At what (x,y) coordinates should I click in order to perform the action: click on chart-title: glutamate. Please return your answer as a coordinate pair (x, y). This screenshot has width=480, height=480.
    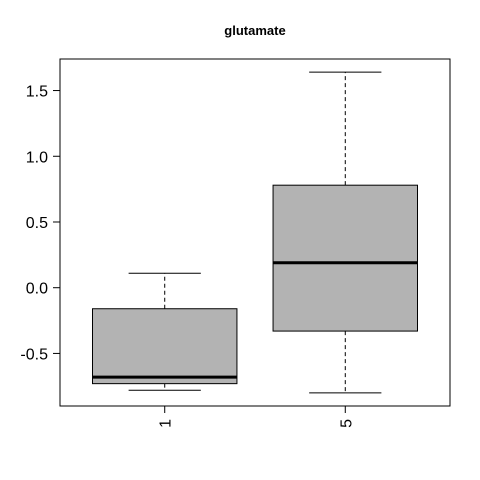
    Looking at the image, I should click on (254, 30).